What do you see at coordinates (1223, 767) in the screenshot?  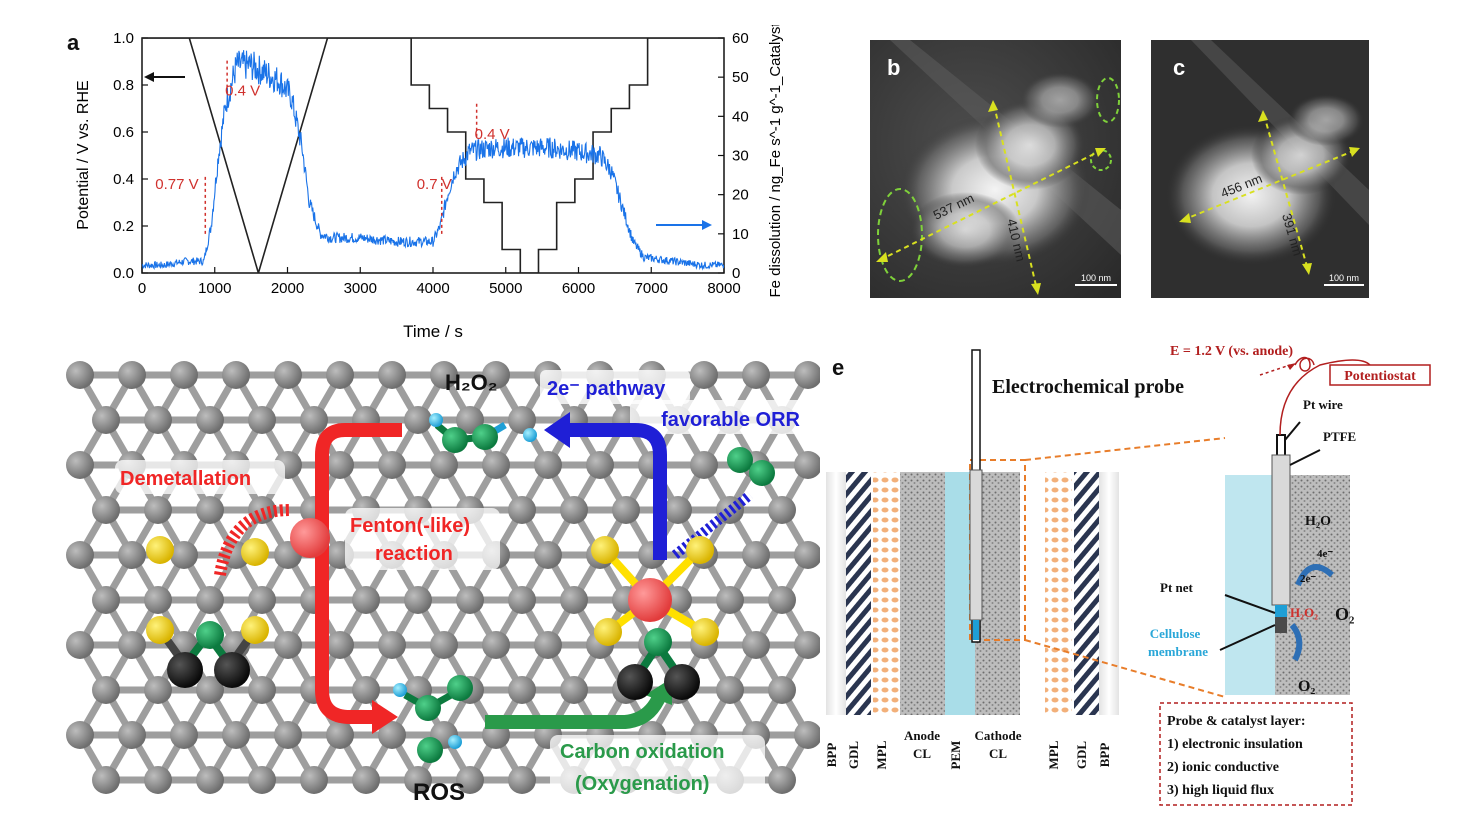 I see `legend-line-2: 2) ionic conductive` at bounding box center [1223, 767].